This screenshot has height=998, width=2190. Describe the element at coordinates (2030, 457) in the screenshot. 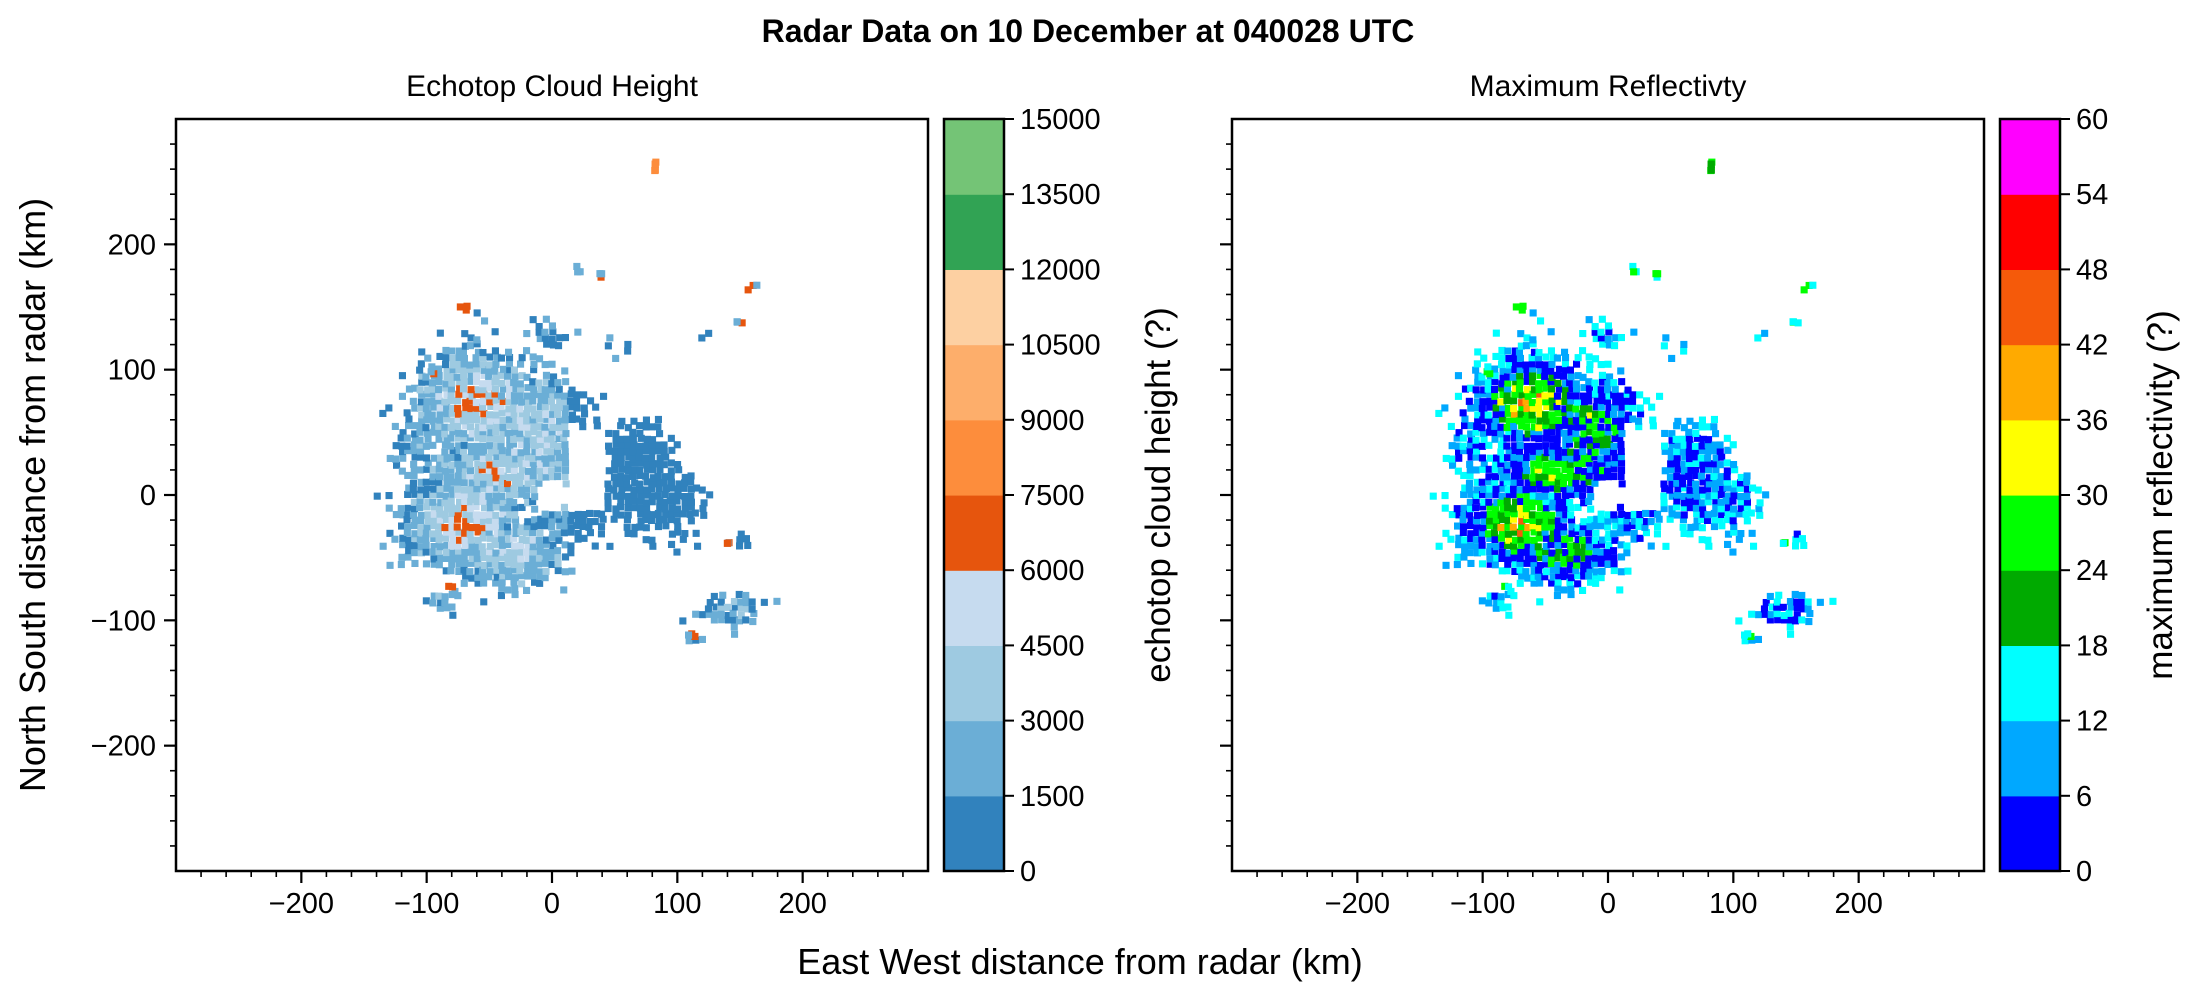

I see `colorbar-segment` at that location.